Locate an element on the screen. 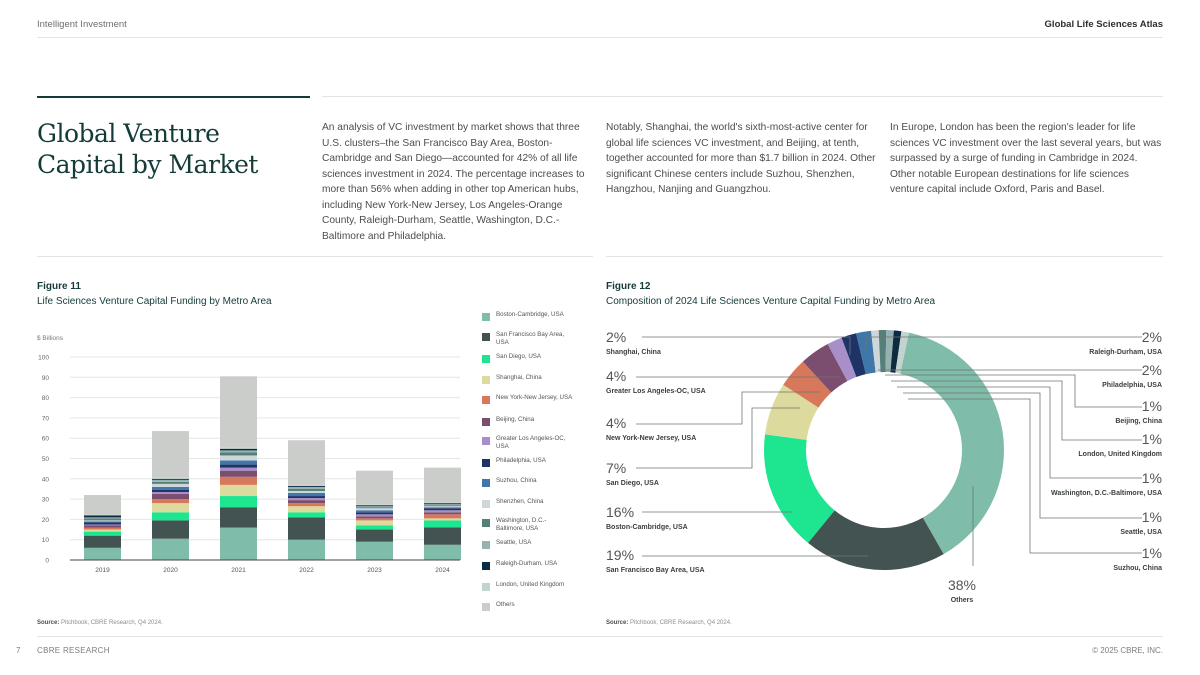 The height and width of the screenshot is (675, 1200). y-tick-label: 20 is located at coordinates (46, 520).